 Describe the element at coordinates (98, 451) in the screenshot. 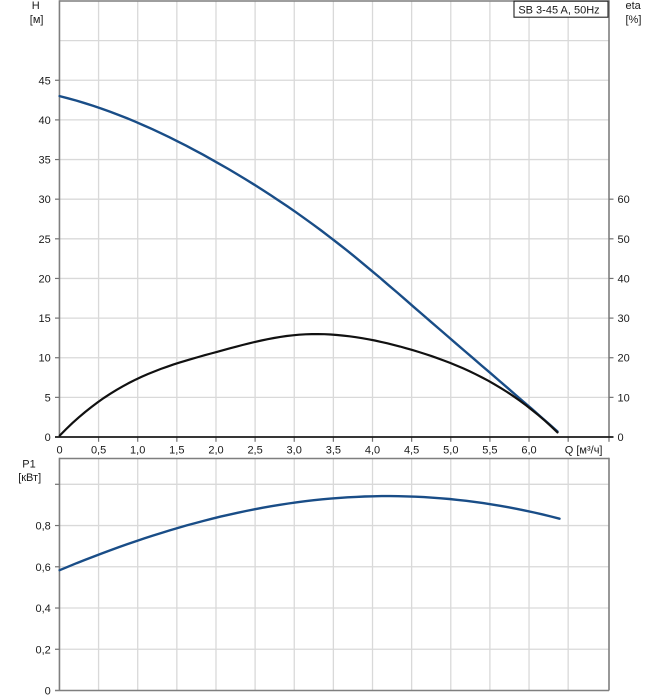

I see `svg-text: 0,5` at that location.